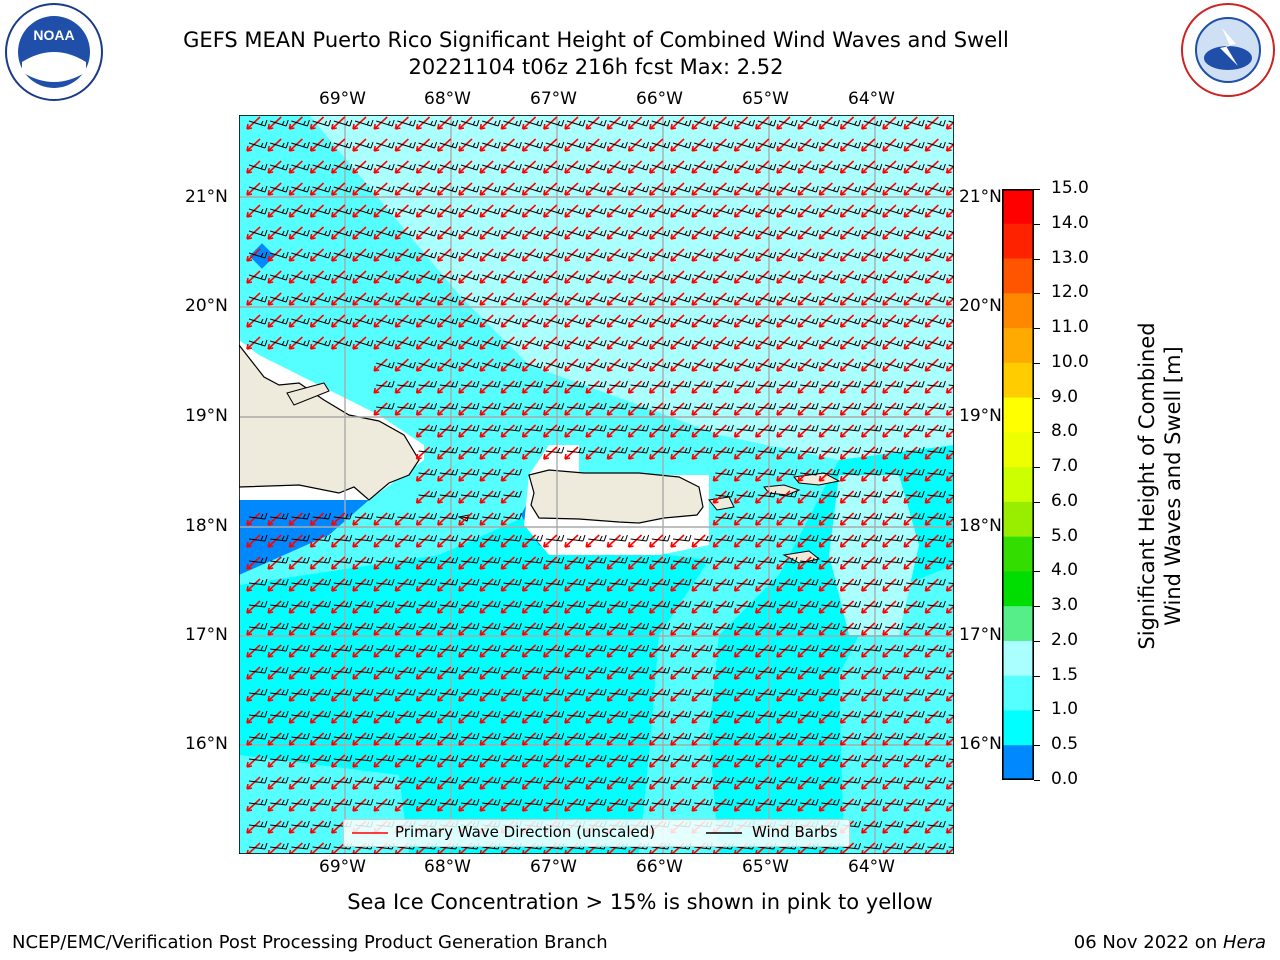  What do you see at coordinates (206, 197) in the screenshot?
I see `lat-label-left-21n: 21°N` at bounding box center [206, 197].